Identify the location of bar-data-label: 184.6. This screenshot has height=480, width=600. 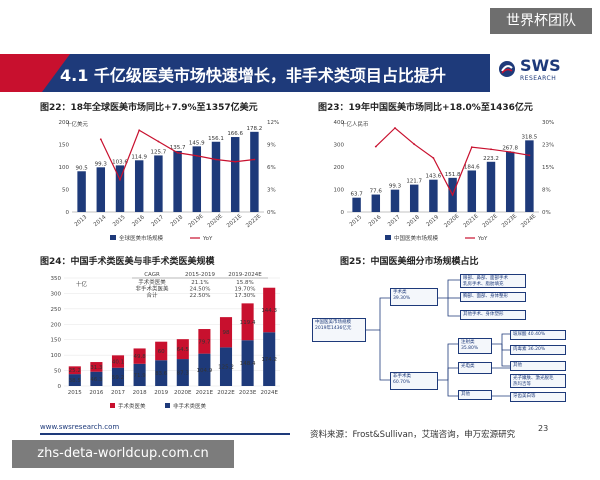
(472, 167).